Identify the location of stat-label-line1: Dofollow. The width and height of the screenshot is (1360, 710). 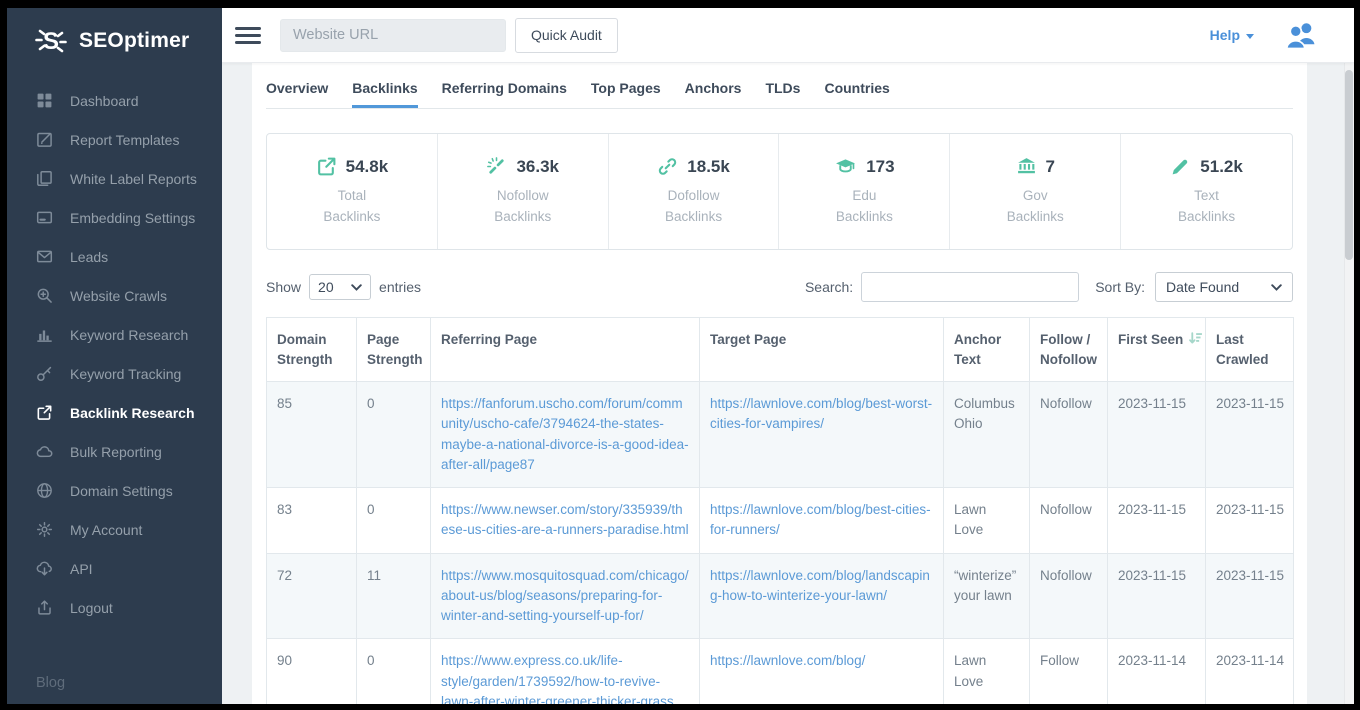
(693, 196).